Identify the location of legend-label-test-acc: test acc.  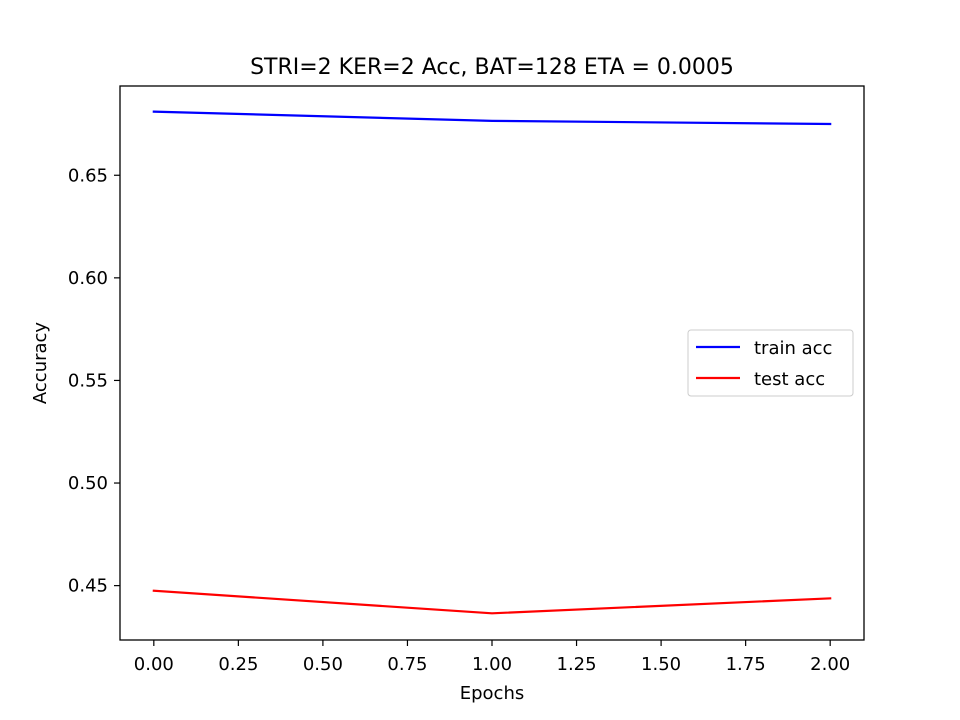
(789, 379).